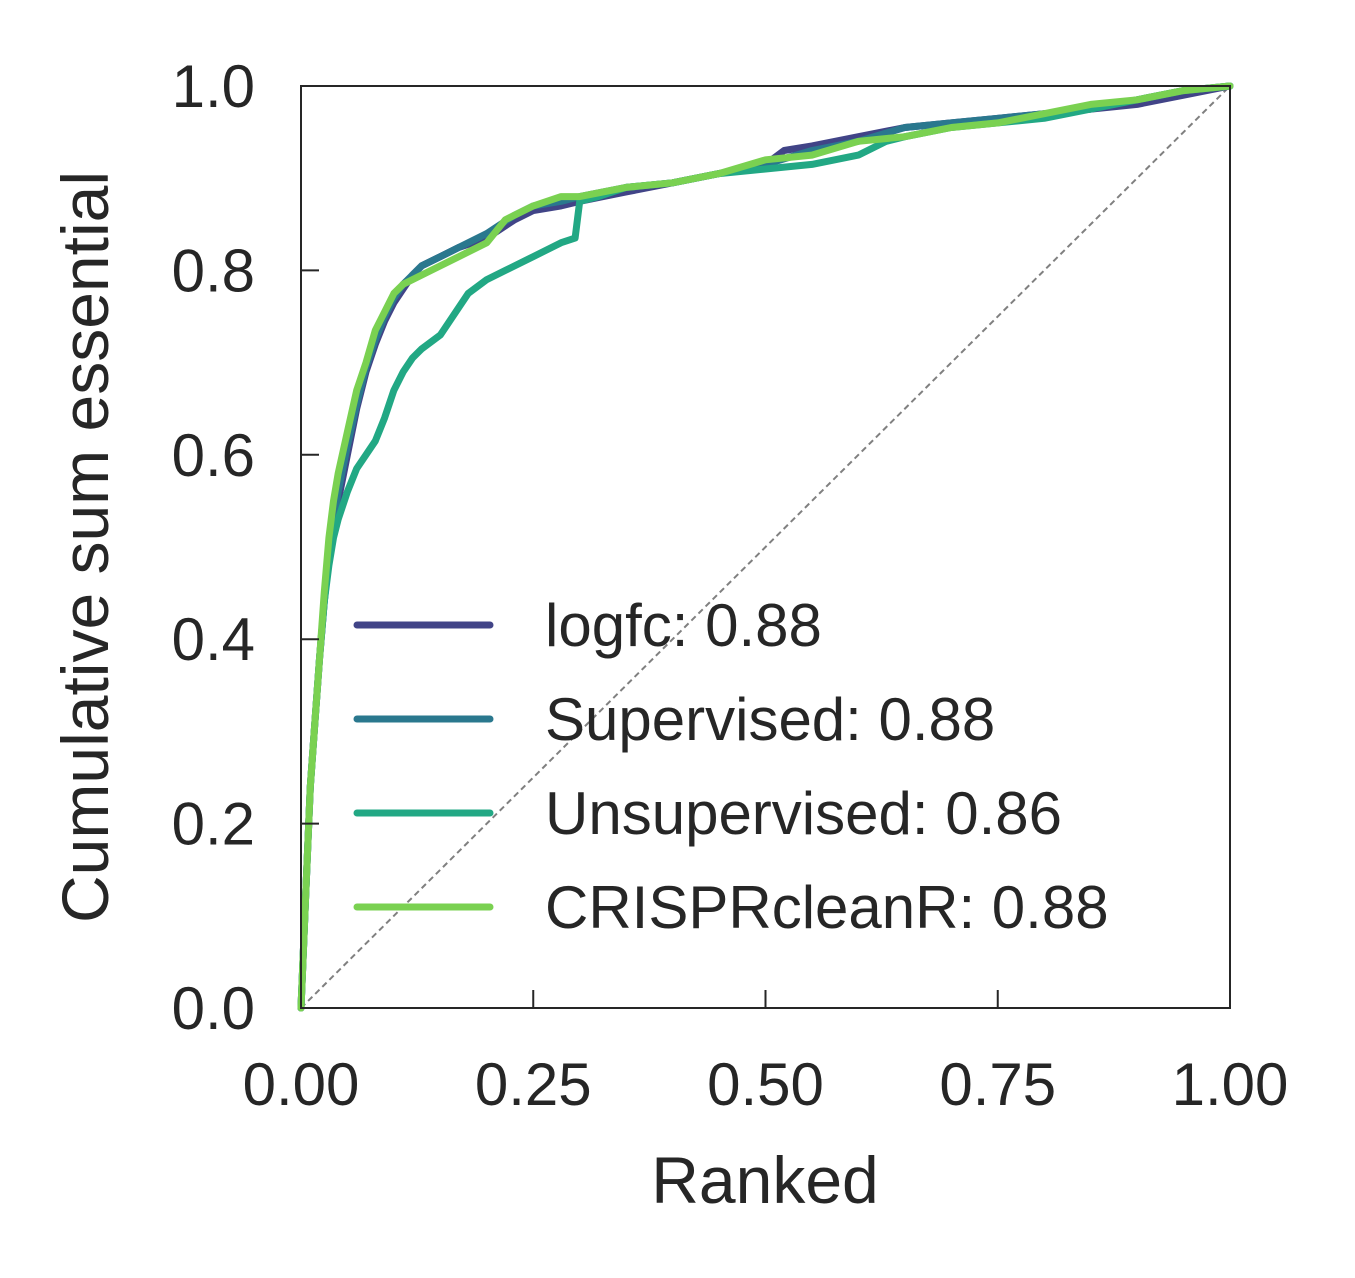  Describe the element at coordinates (997, 1084) in the screenshot. I see `x-tick-label: 0.75` at that location.